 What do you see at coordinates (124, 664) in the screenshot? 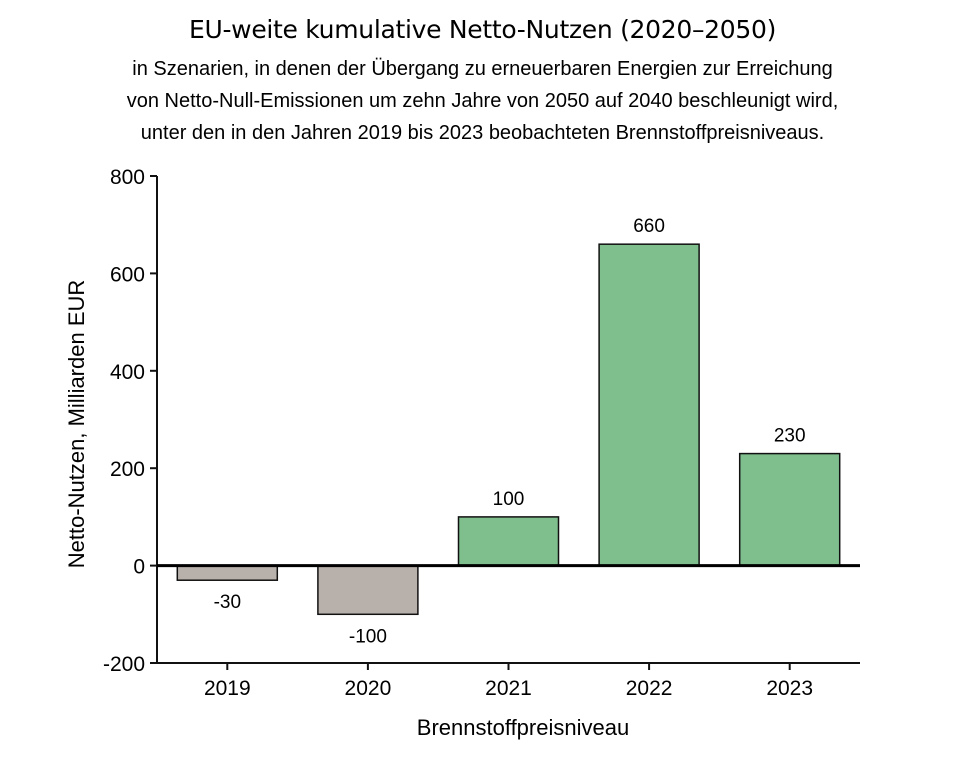
I see `y-tick-label: -200` at bounding box center [124, 664].